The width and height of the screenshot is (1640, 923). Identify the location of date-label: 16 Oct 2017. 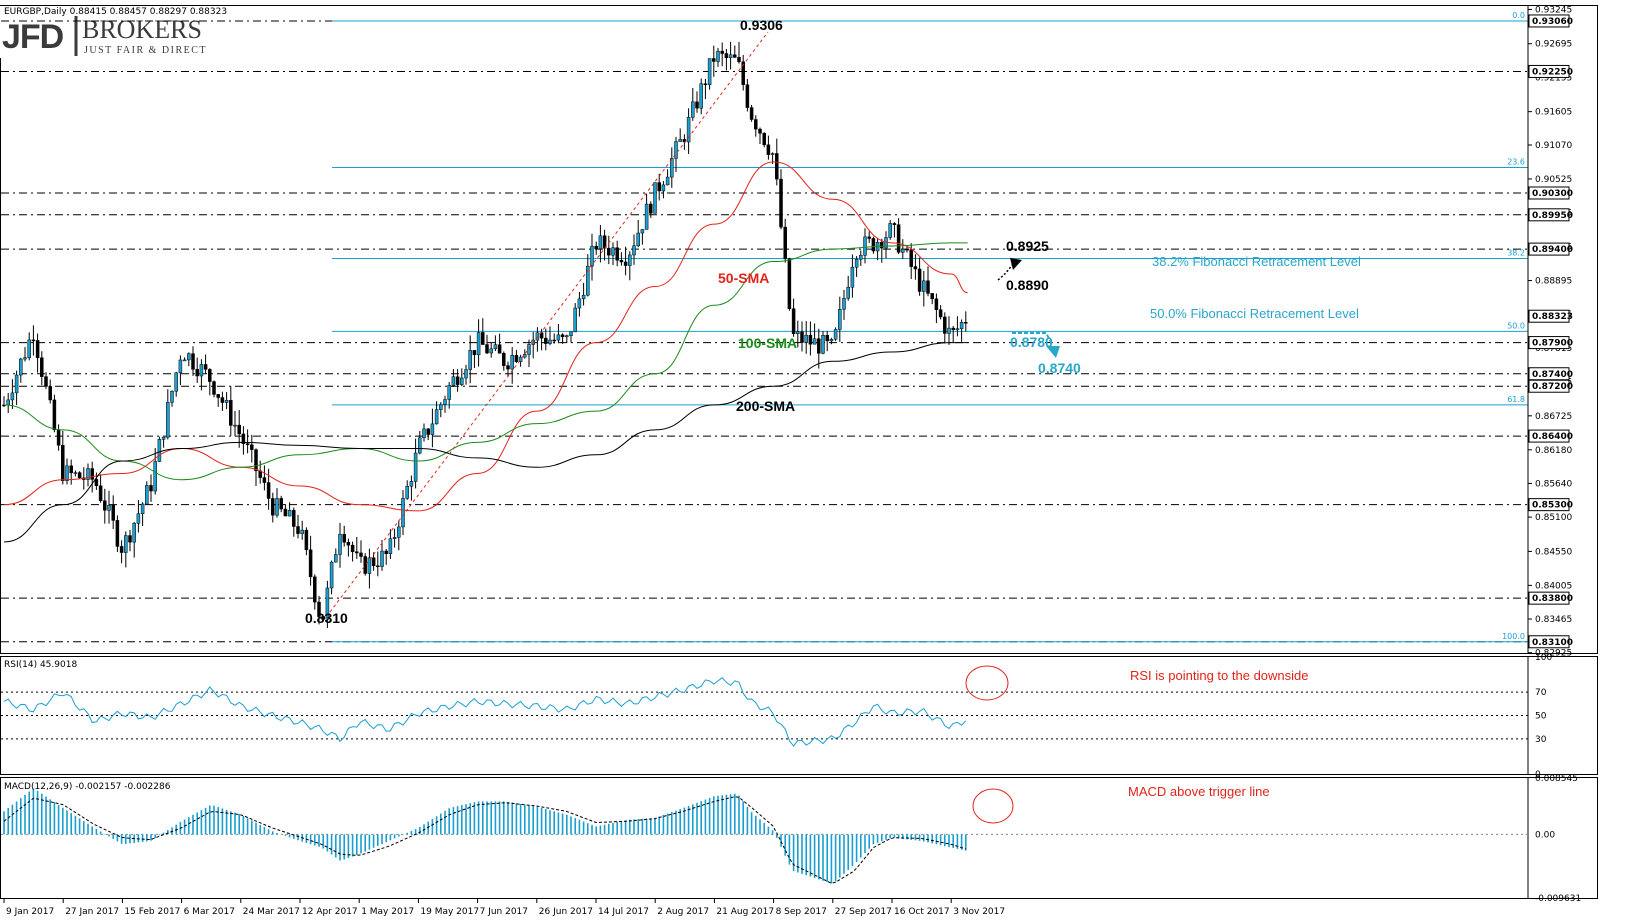
(922, 912).